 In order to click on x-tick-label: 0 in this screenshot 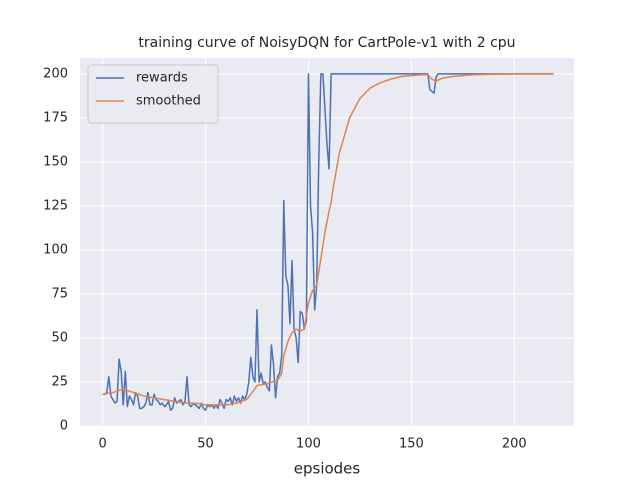, I will do `click(103, 444)`.